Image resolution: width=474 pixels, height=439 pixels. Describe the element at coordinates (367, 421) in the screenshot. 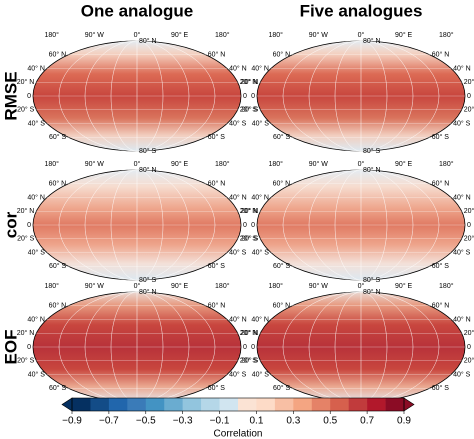

I see `colorbar-tick-label: 0.7` at that location.